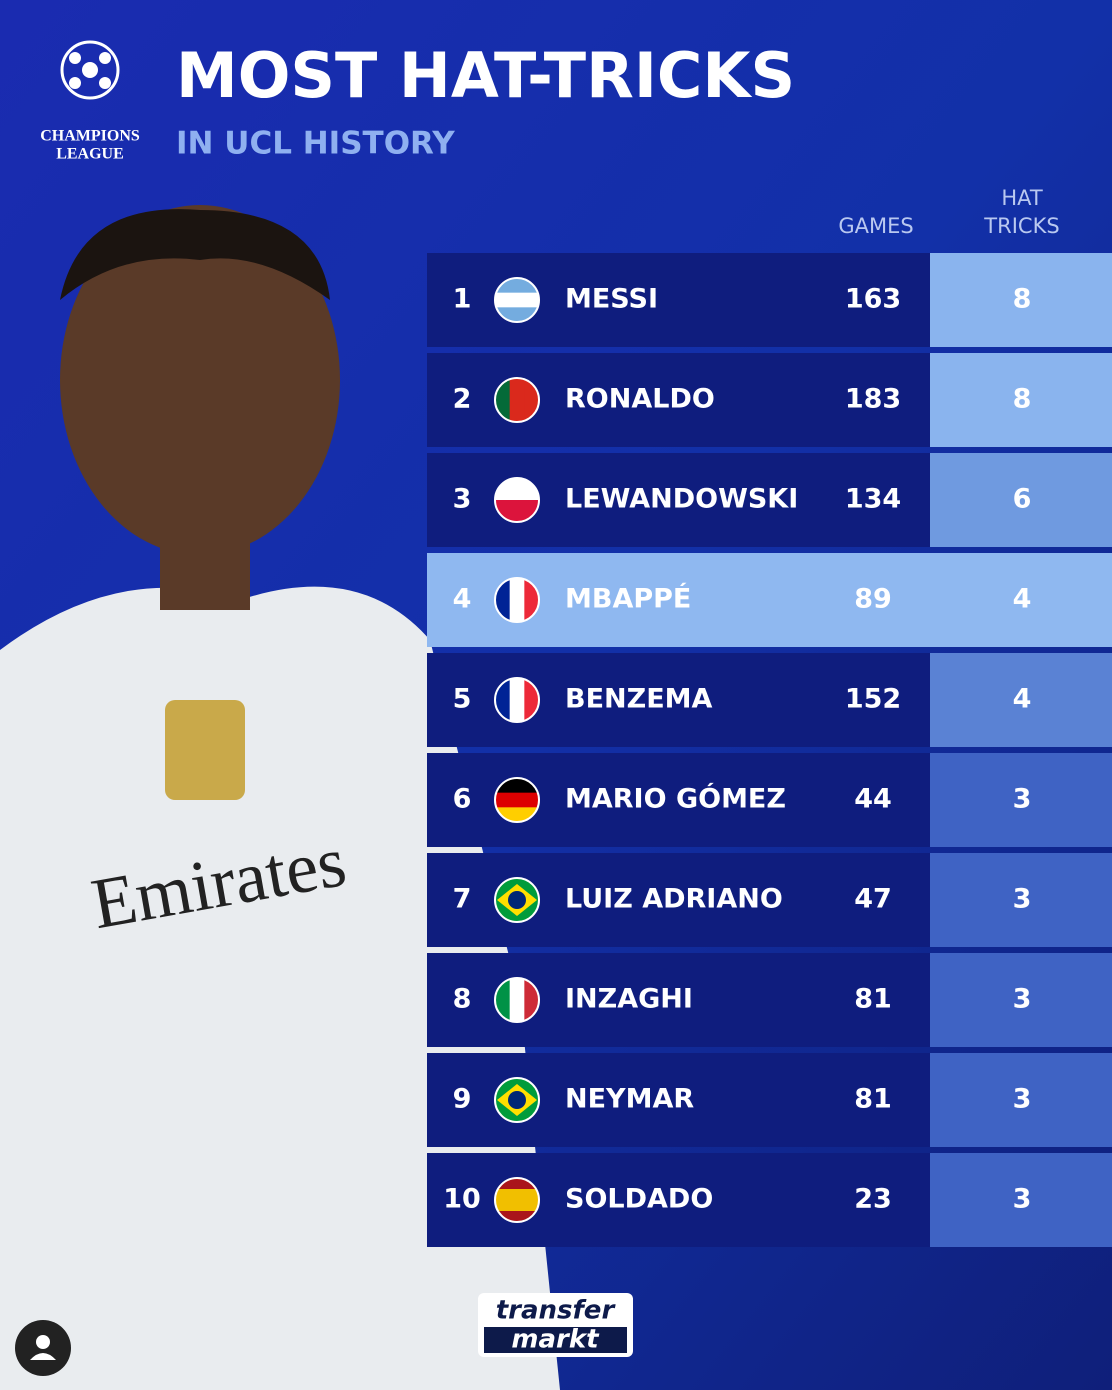 The width and height of the screenshot is (1112, 1390). What do you see at coordinates (1021, 226) in the screenshot?
I see `column-header: TRICKS` at bounding box center [1021, 226].